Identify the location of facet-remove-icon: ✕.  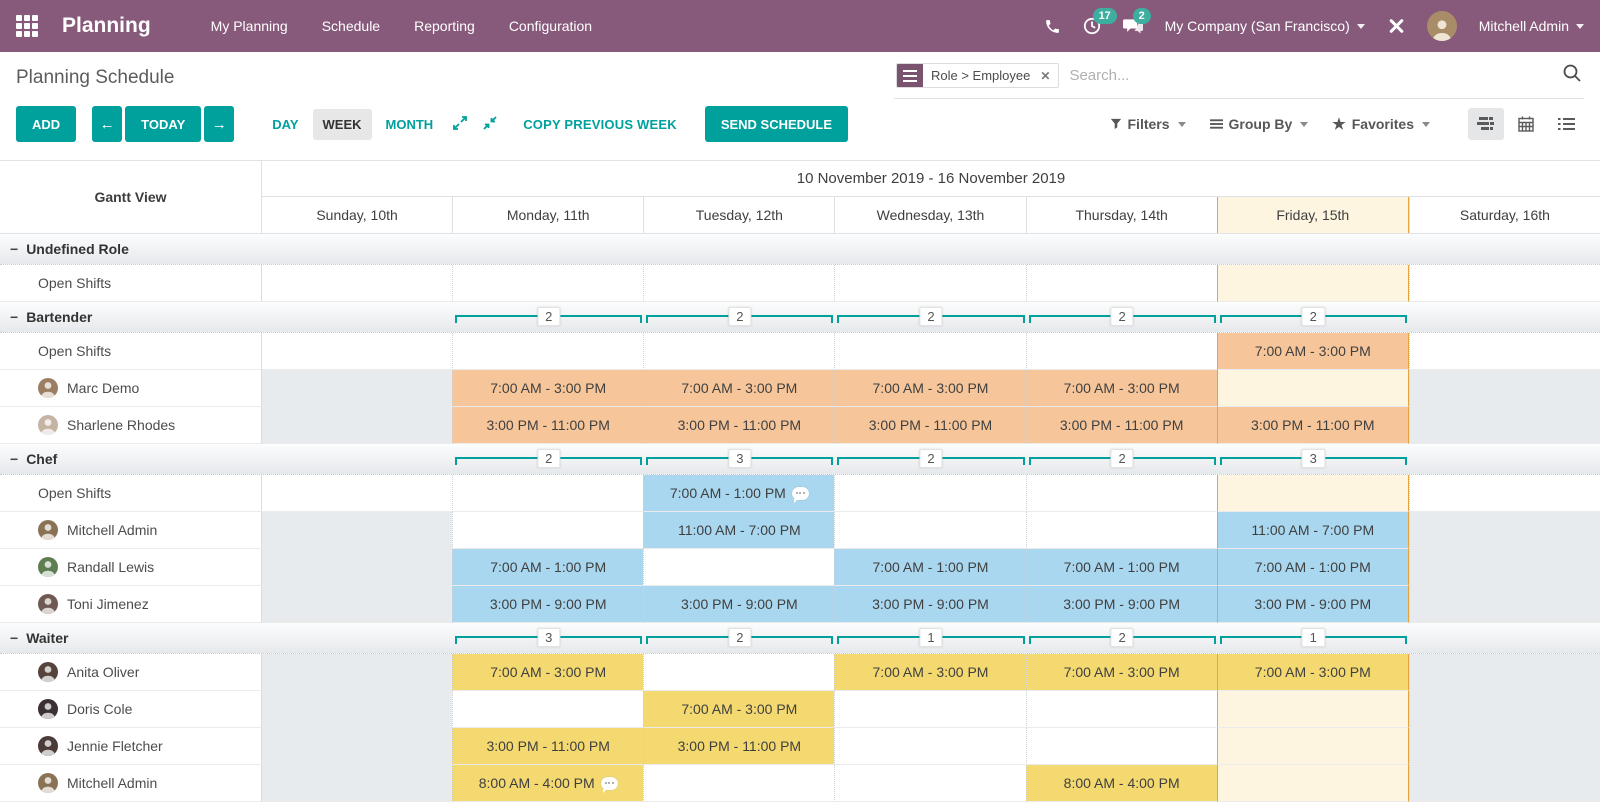
(1048, 75).